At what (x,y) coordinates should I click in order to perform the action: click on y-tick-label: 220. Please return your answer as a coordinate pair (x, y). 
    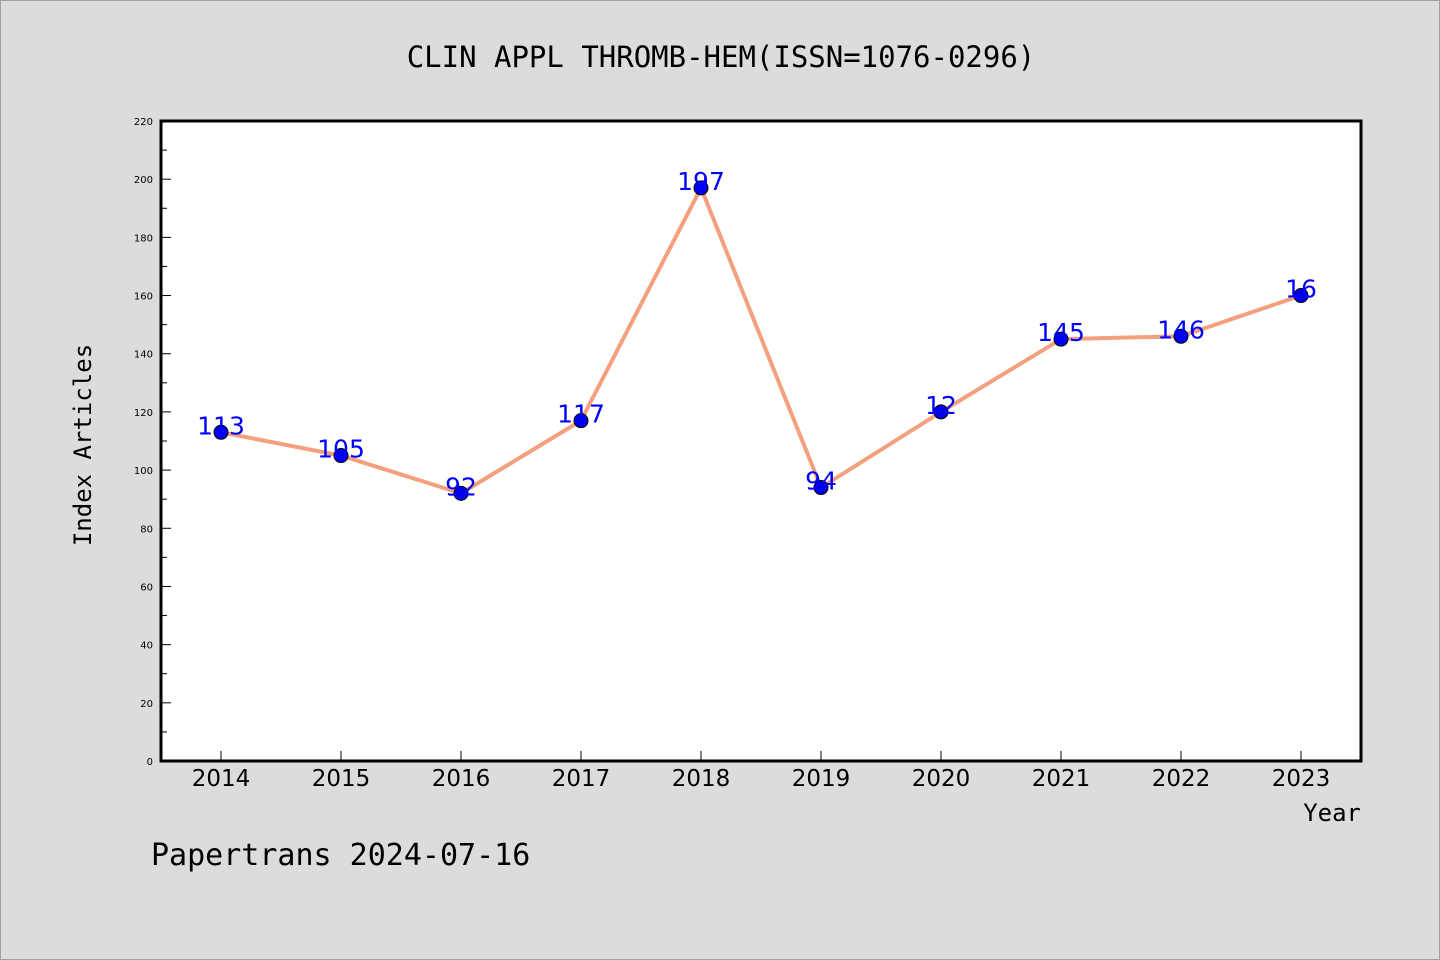
    Looking at the image, I should click on (143, 122).